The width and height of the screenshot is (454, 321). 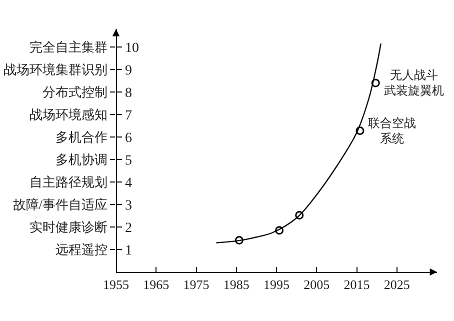 What do you see at coordinates (357, 284) in the screenshot?
I see `x-tick-label: 2015` at bounding box center [357, 284].